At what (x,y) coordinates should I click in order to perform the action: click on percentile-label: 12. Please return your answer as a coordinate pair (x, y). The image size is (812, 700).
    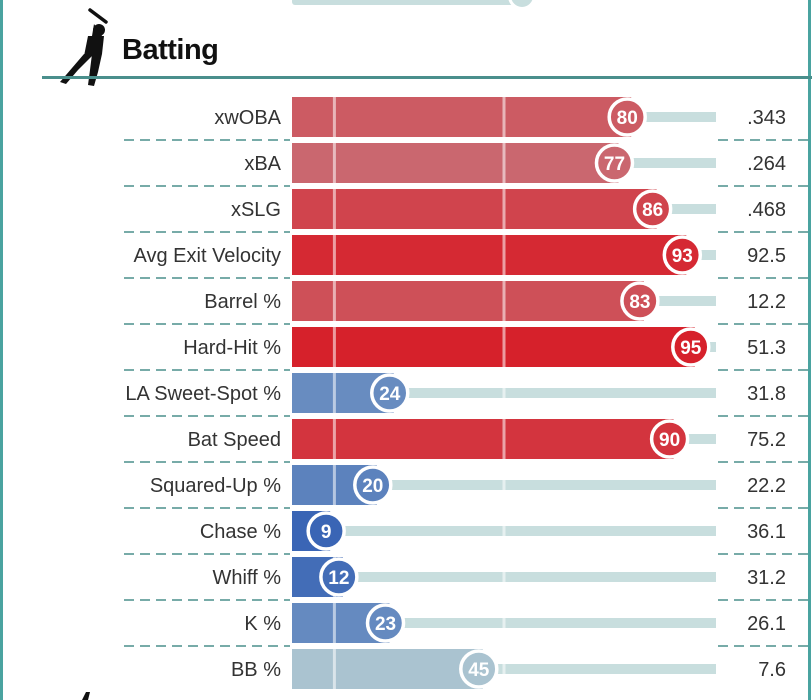
    Looking at the image, I should click on (338, 578).